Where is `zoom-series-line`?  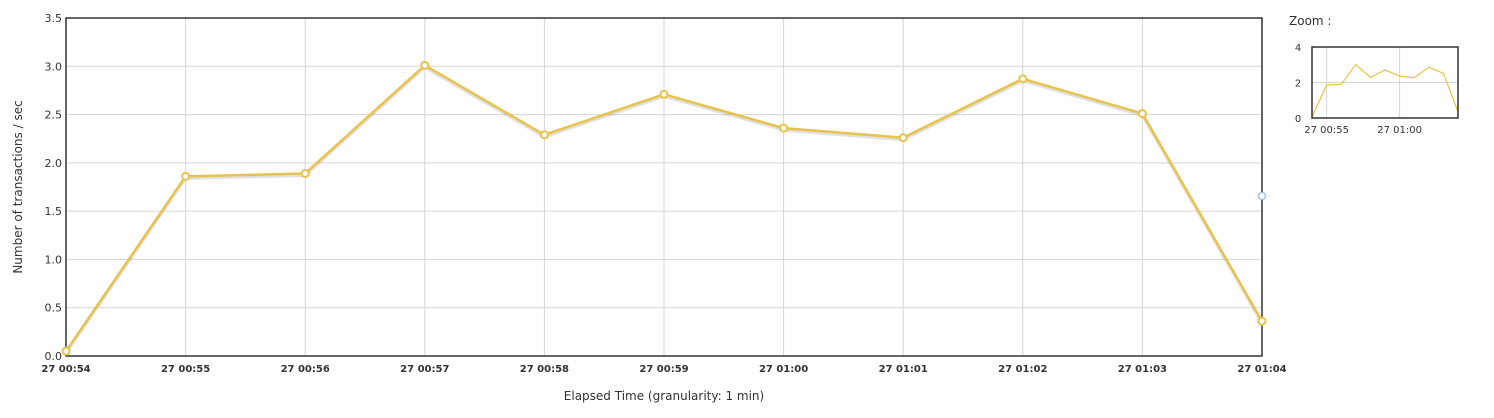 zoom-series-line is located at coordinates (1385, 90).